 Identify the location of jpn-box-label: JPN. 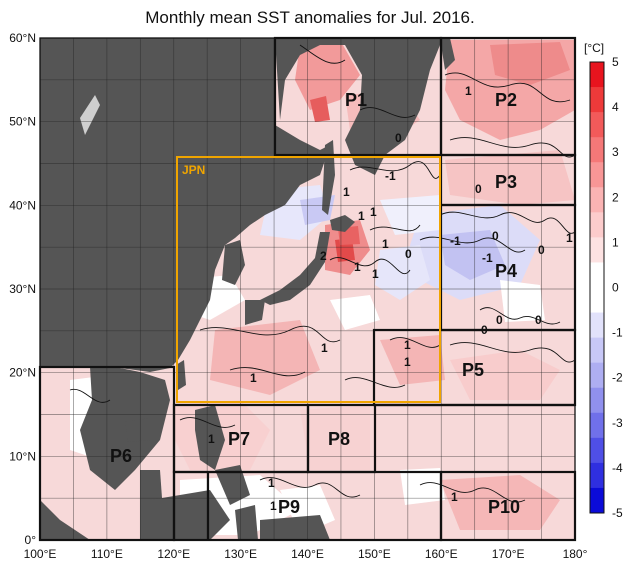
(193, 170).